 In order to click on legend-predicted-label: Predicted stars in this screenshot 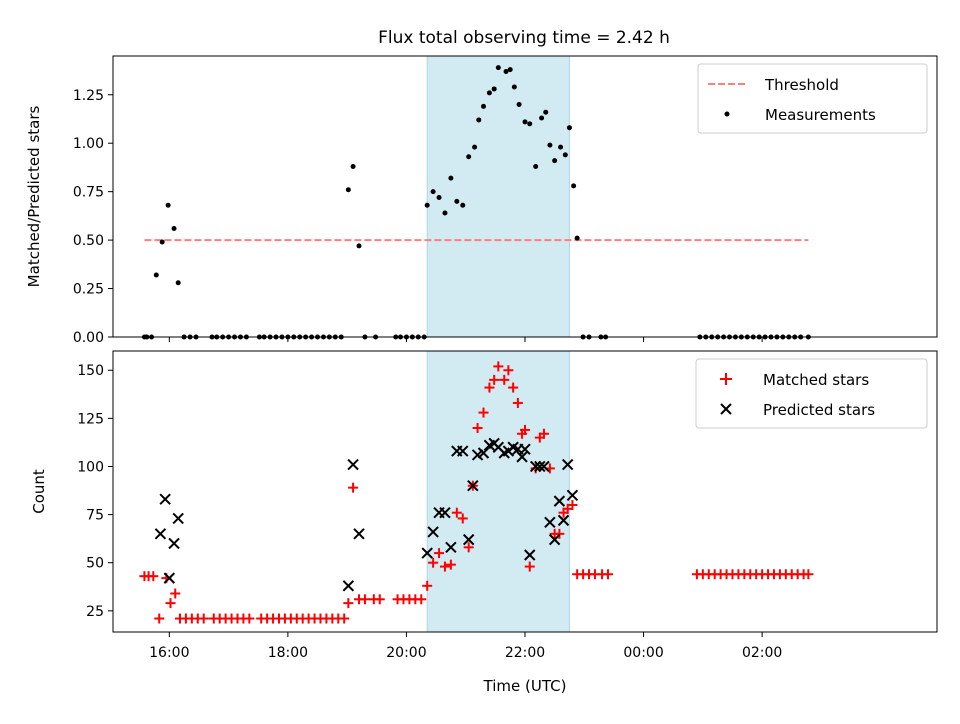, I will do `click(819, 410)`.